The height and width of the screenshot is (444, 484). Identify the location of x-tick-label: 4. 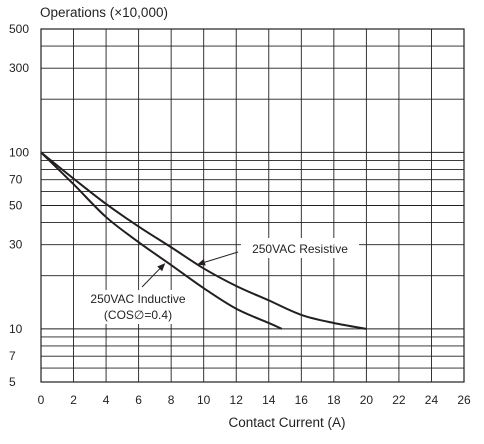
(106, 400).